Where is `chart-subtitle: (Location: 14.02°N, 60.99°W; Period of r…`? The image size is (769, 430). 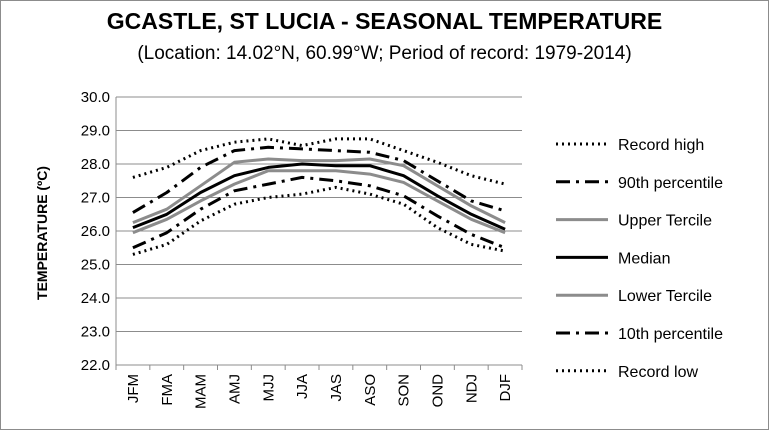 chart-subtitle: (Location: 14.02°N, 60.99°W; Period of r… is located at coordinates (384, 53).